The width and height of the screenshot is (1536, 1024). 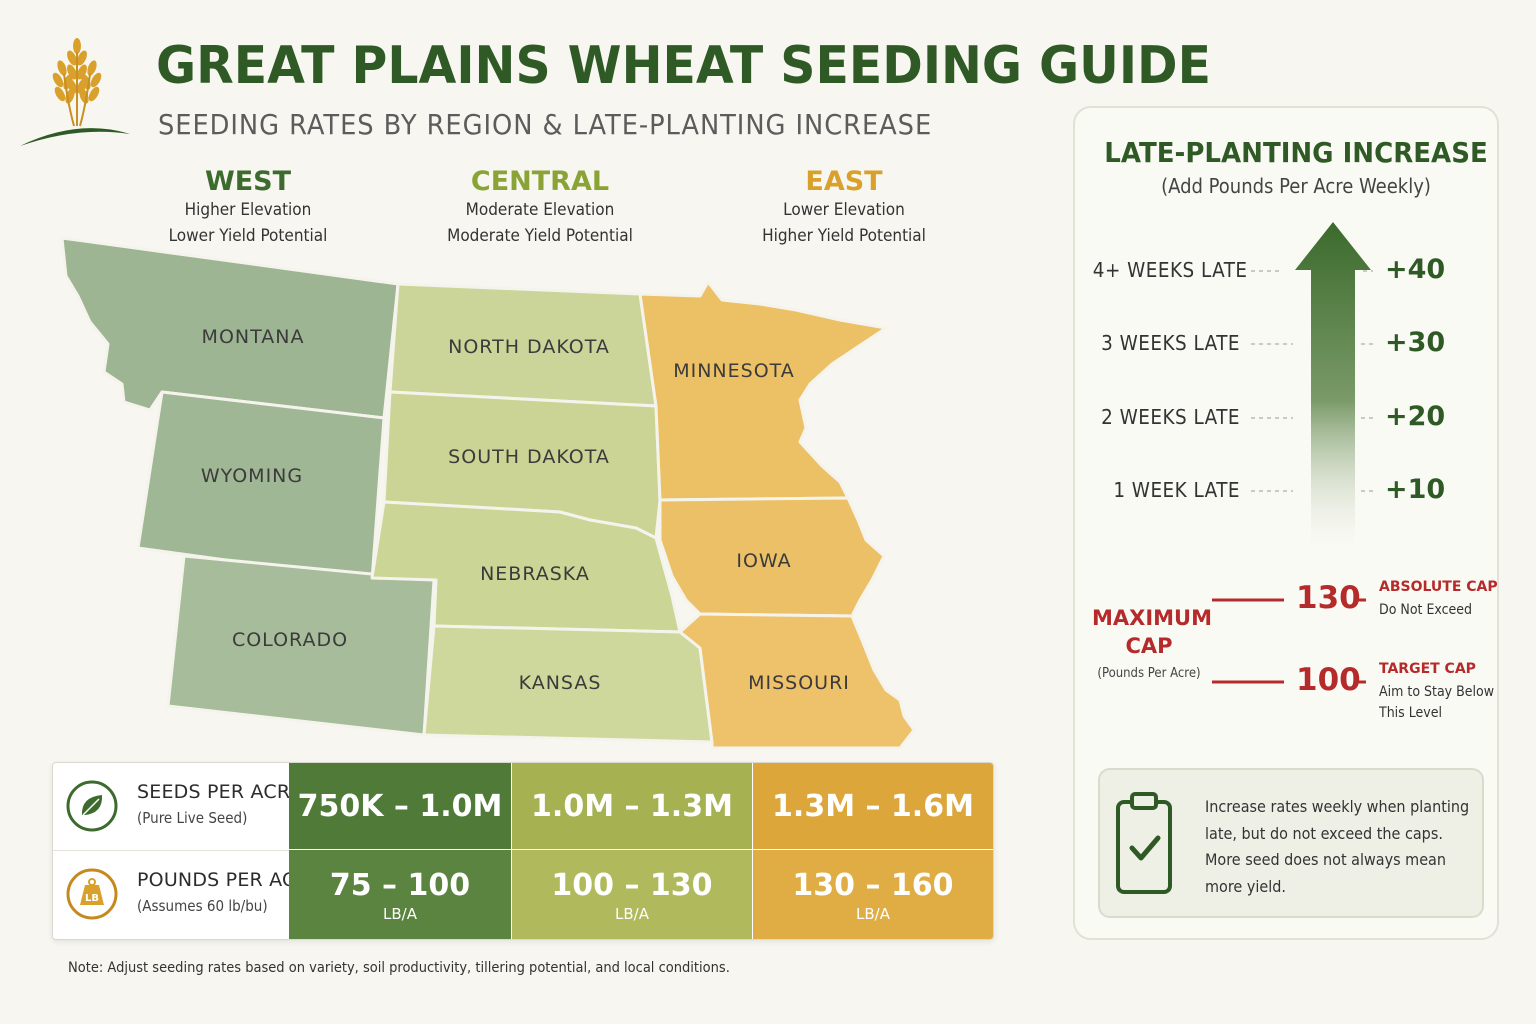 What do you see at coordinates (1152, 632) in the screenshot?
I see `max-cap-title: MAXIMUM CAP` at bounding box center [1152, 632].